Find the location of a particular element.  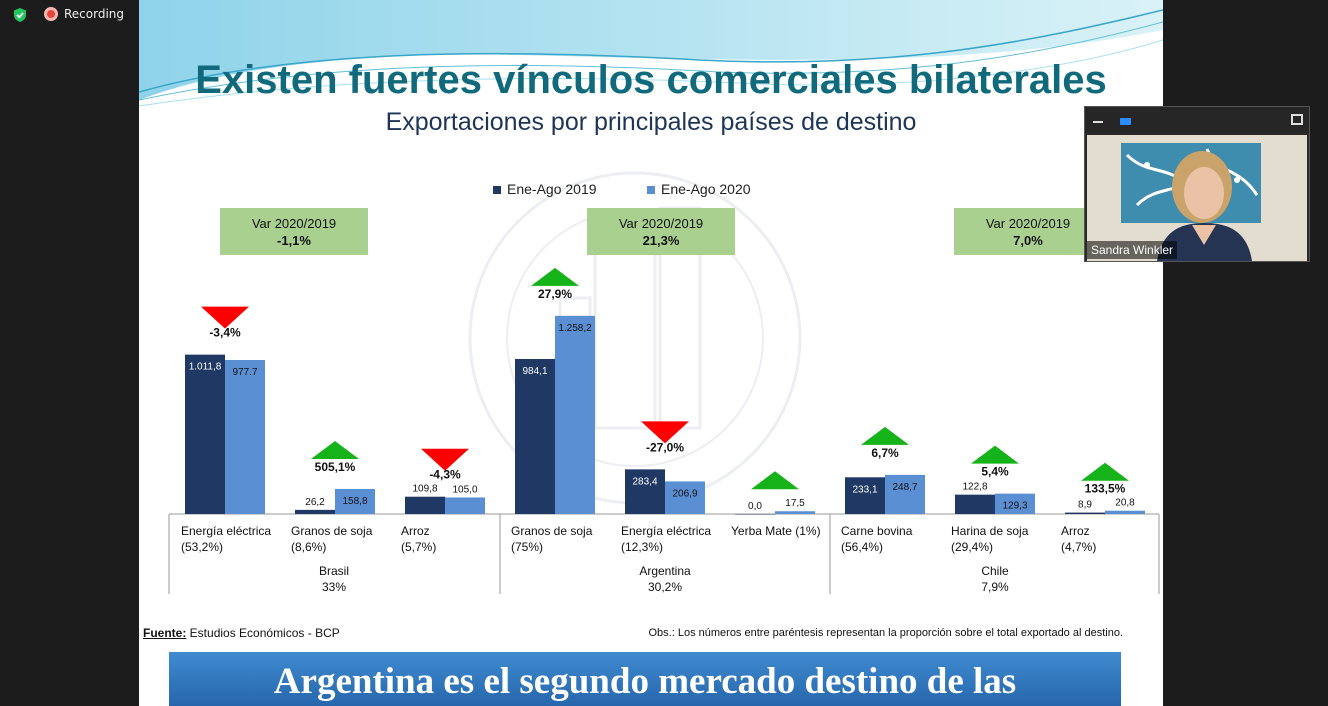

legend-label-2019: Ene-Ago 2019 is located at coordinates (552, 189).